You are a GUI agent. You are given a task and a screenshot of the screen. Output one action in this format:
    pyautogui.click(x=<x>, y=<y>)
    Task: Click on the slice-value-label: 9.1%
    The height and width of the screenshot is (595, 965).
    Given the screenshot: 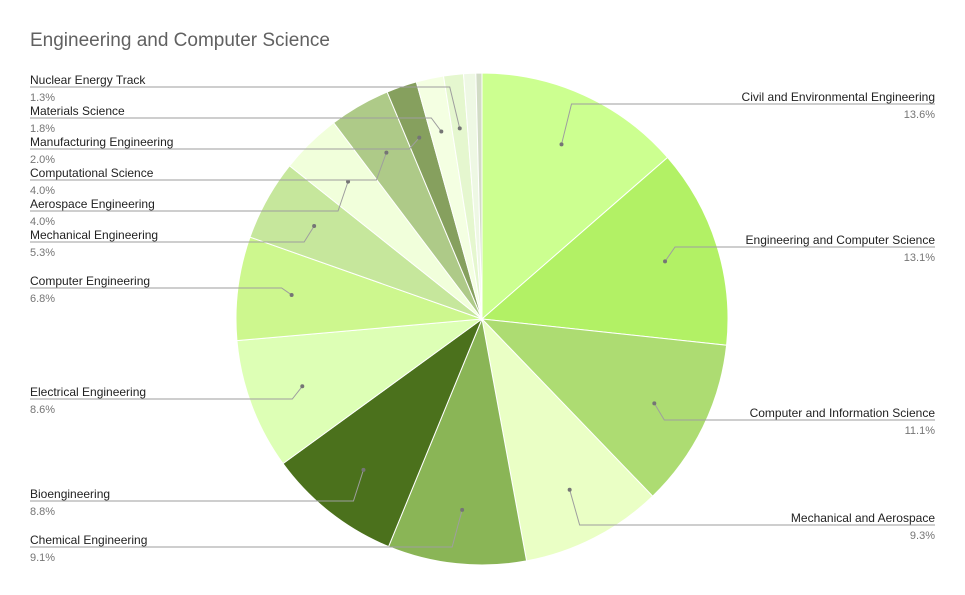 What is the action you would take?
    pyautogui.click(x=42, y=558)
    